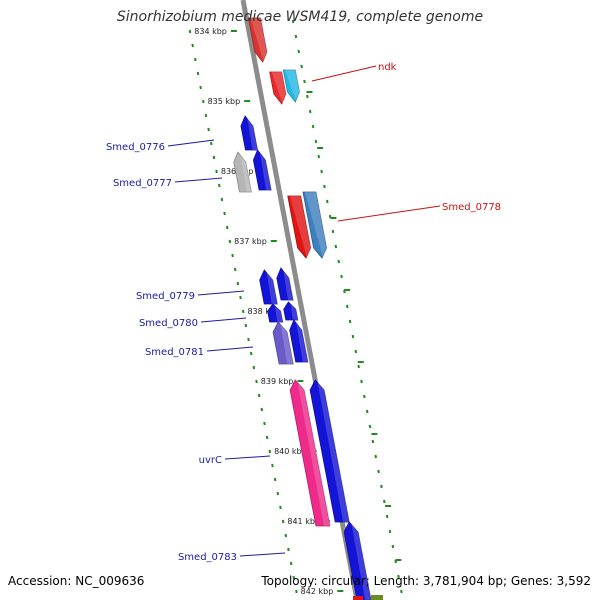 This screenshot has height=600, width=600. Describe the element at coordinates (224, 101) in the screenshot. I see `kbp-tick-label: 835 kbp` at that location.